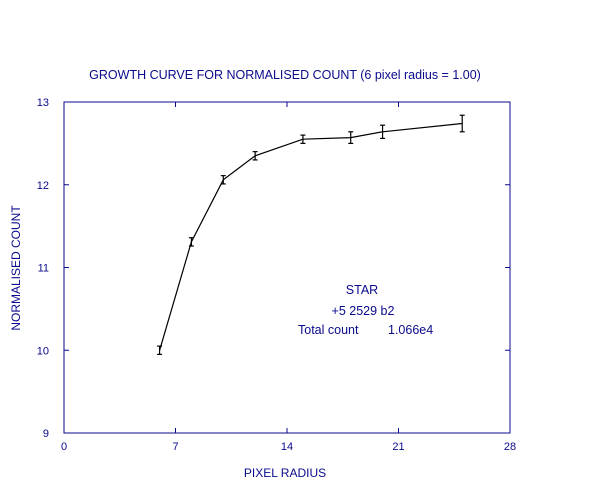 The width and height of the screenshot is (600, 489). Describe the element at coordinates (328, 330) in the screenshot. I see `annotation-total-count-label: Total count` at that location.